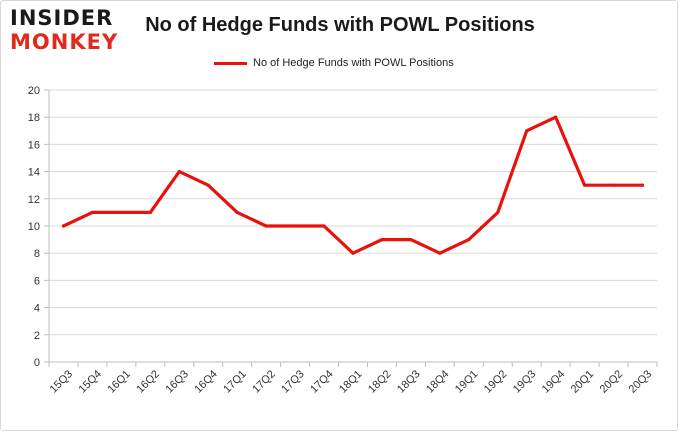 This screenshot has height=433, width=680. I want to click on chart-title: No of Hedge Funds with POWL Positions, so click(340, 25).